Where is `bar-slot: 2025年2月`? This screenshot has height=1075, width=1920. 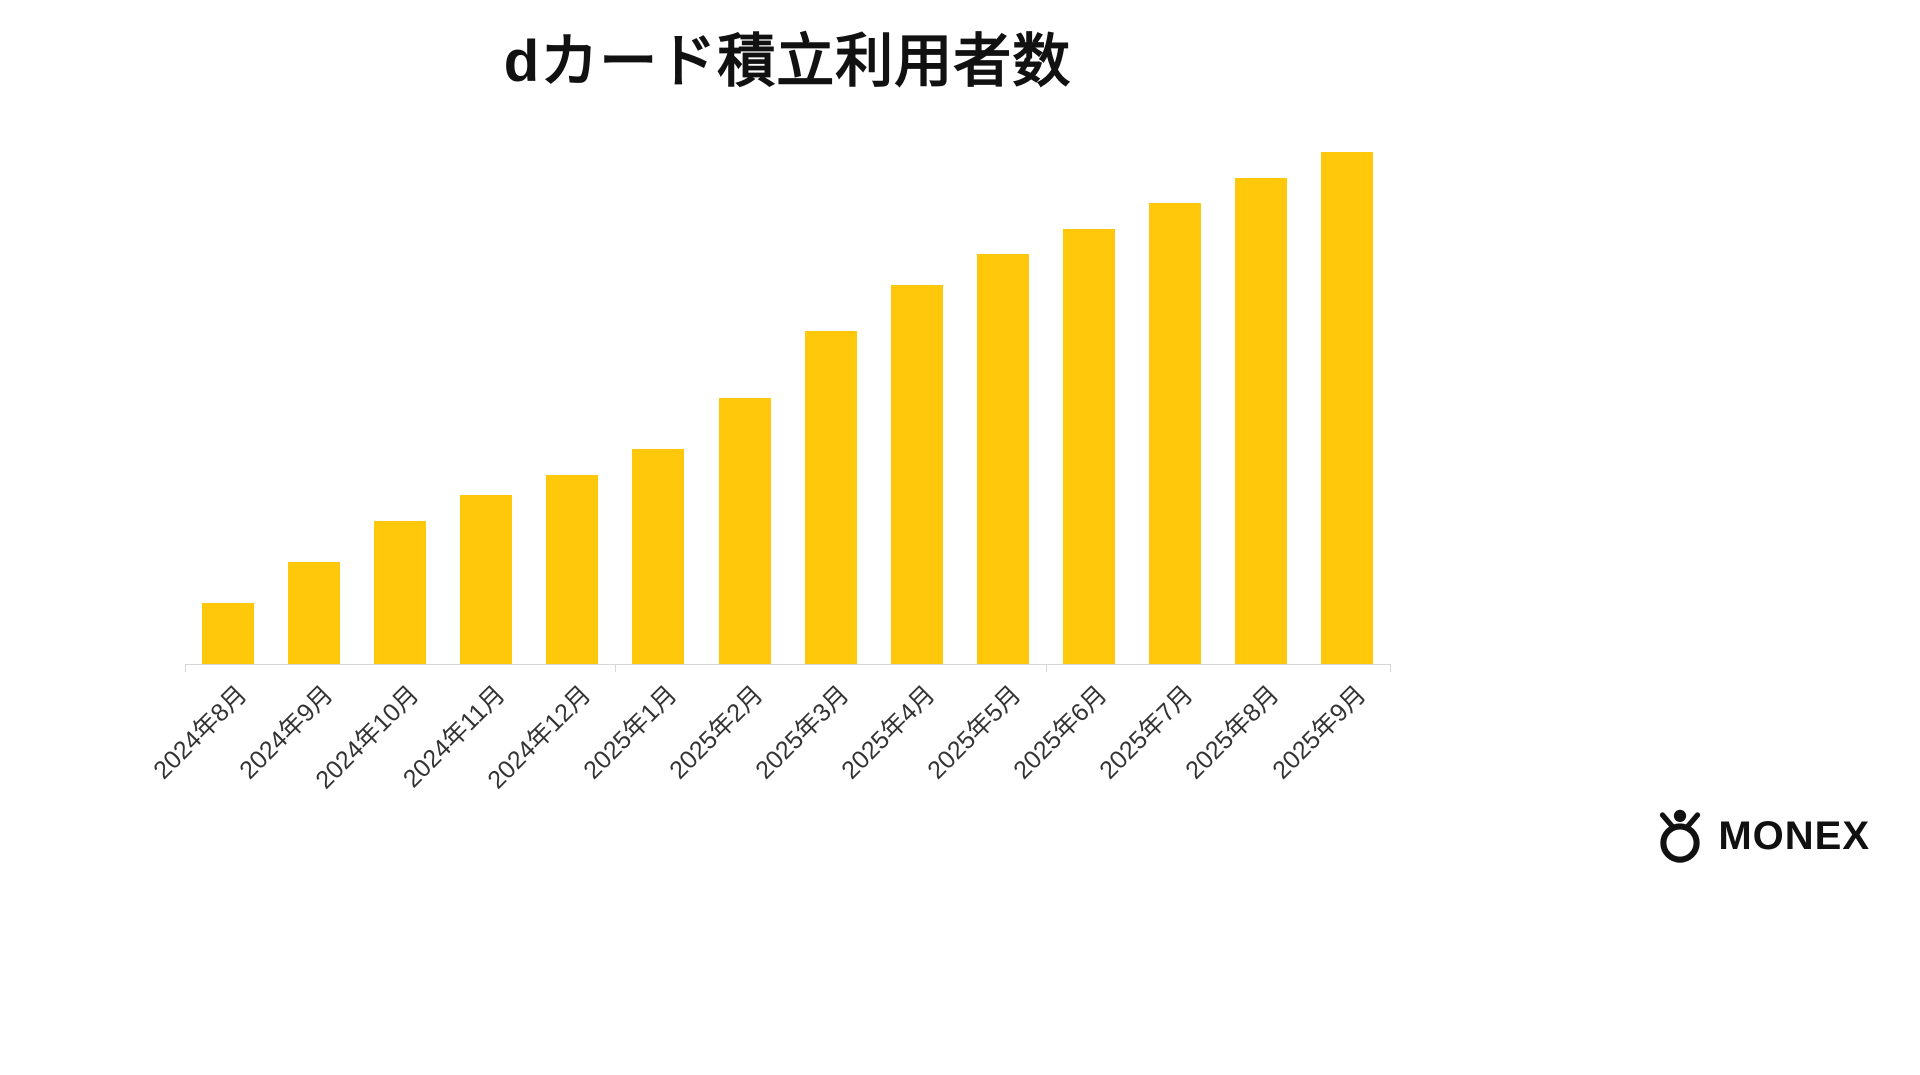
bar-slot: 2025年2月 is located at coordinates (725, 468).